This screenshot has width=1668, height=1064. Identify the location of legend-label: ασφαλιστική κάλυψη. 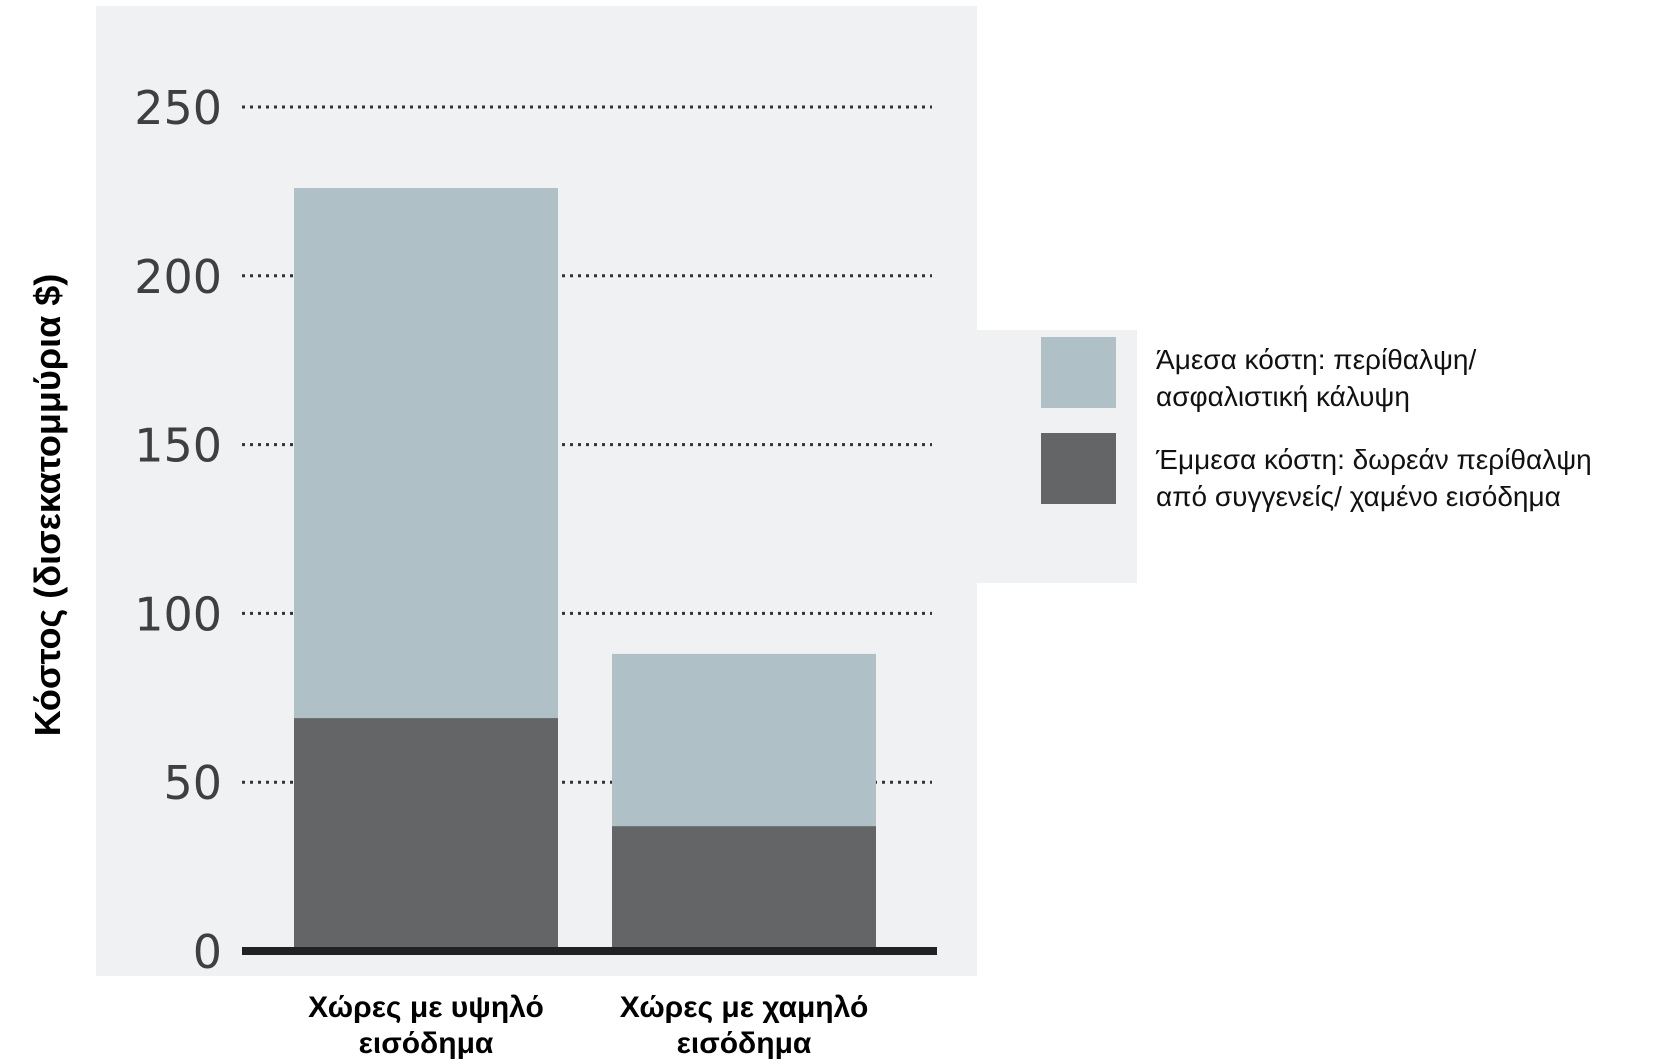
(1283, 396).